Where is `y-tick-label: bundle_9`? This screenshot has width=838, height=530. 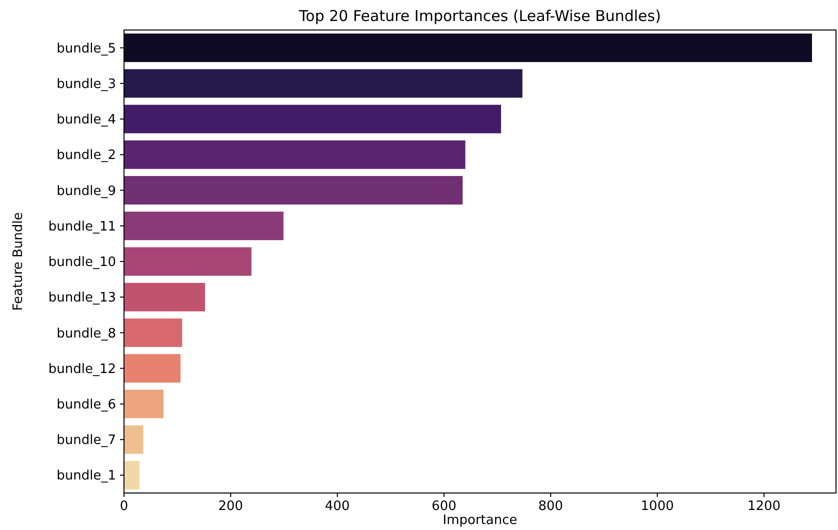 y-tick-label: bundle_9 is located at coordinates (86, 191).